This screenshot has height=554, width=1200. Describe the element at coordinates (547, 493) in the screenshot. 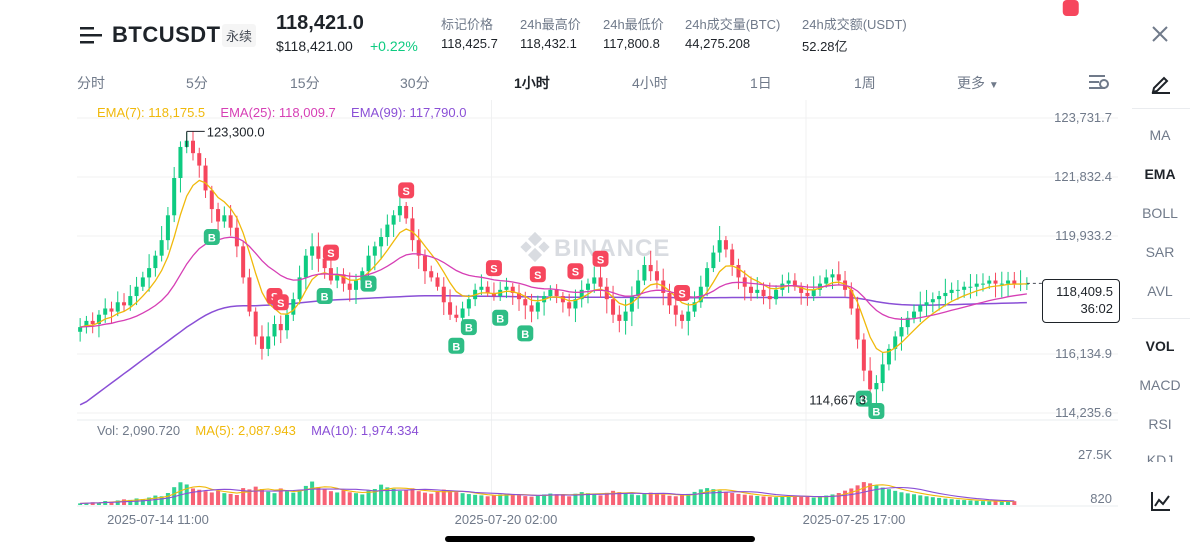

I see `volume-bars` at that location.